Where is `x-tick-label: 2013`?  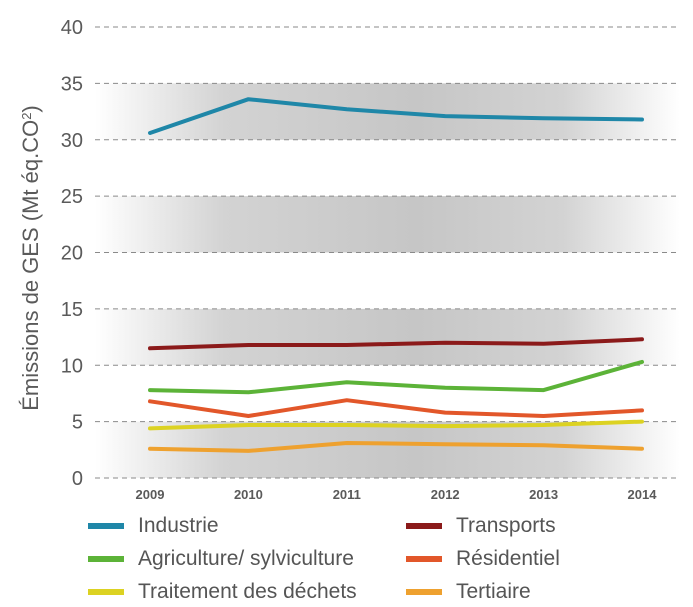 x-tick-label: 2013 is located at coordinates (543, 494).